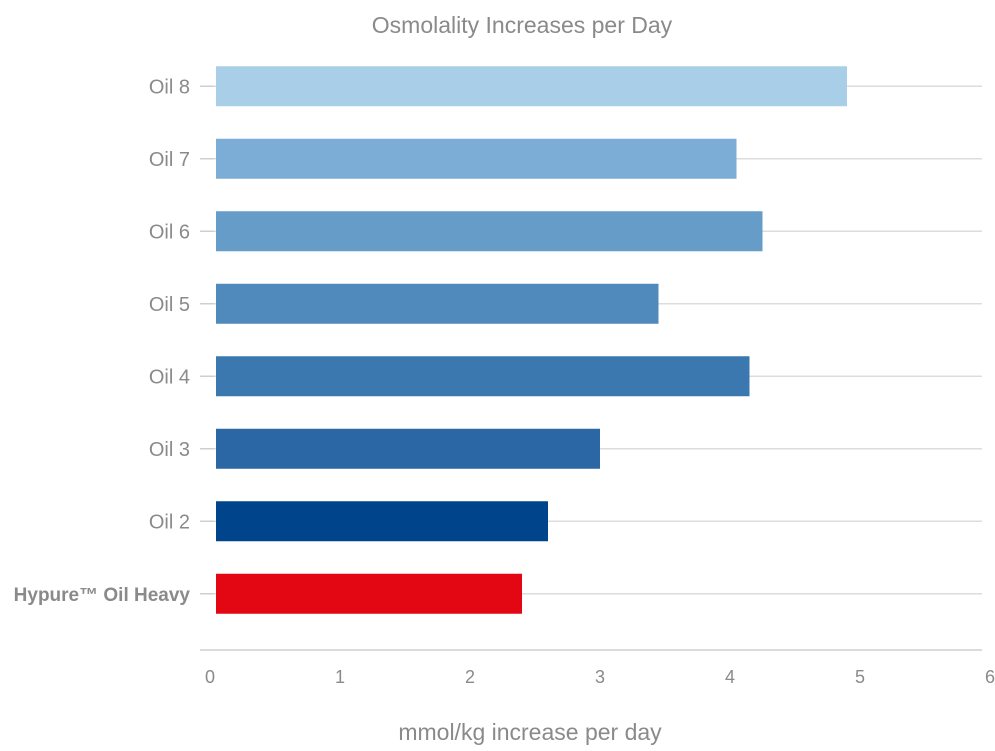  Describe the element at coordinates (210, 677) in the screenshot. I see `x-tick-label: 0` at that location.